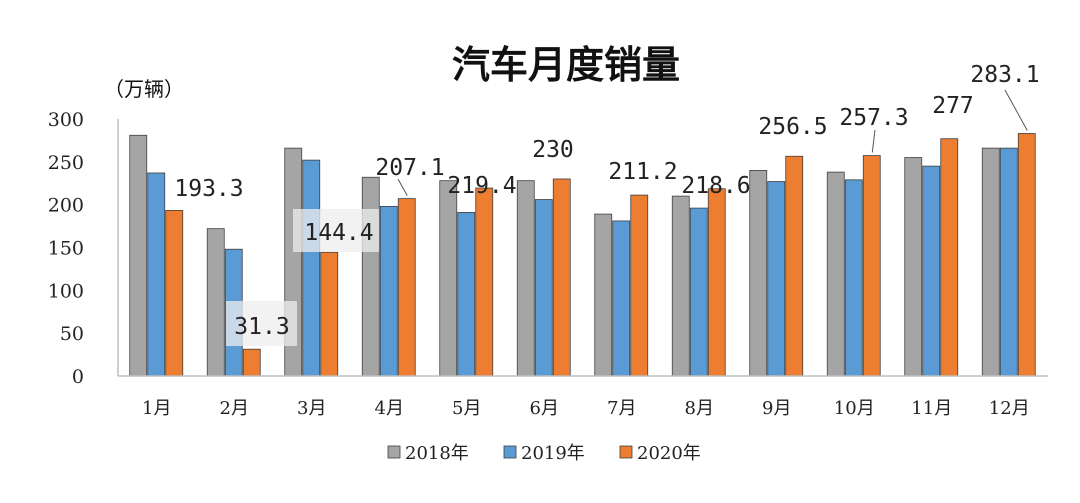 The image size is (1080, 503). Describe the element at coordinates (639, 285) in the screenshot. I see `bar-2020年-7月` at that location.